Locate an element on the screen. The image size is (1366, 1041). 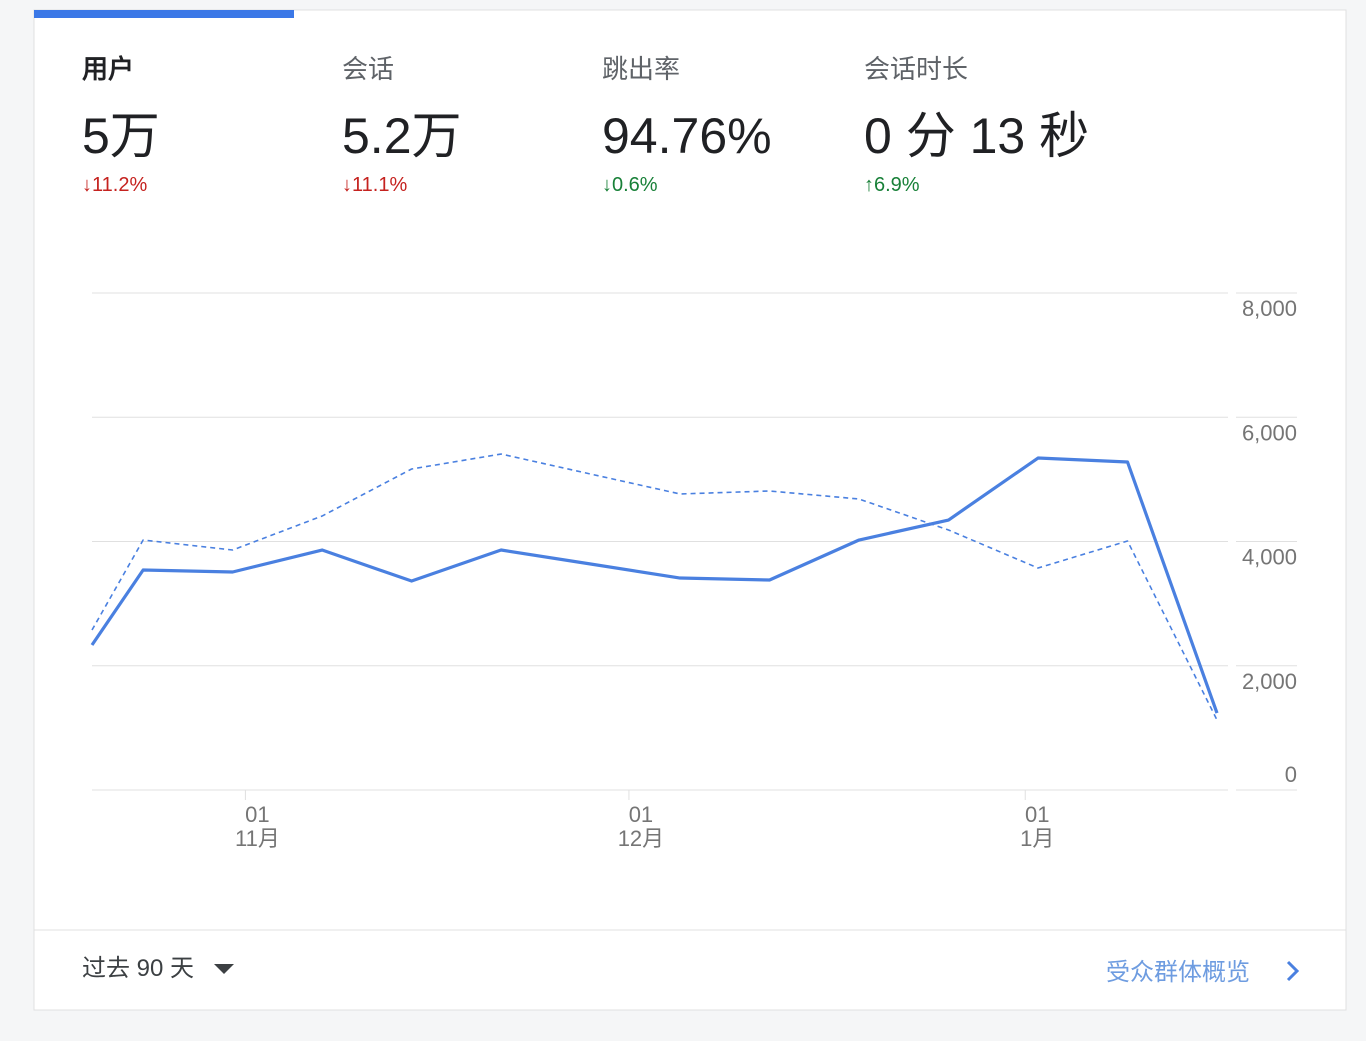
y-tick-label: 4,000 is located at coordinates (1269, 557).